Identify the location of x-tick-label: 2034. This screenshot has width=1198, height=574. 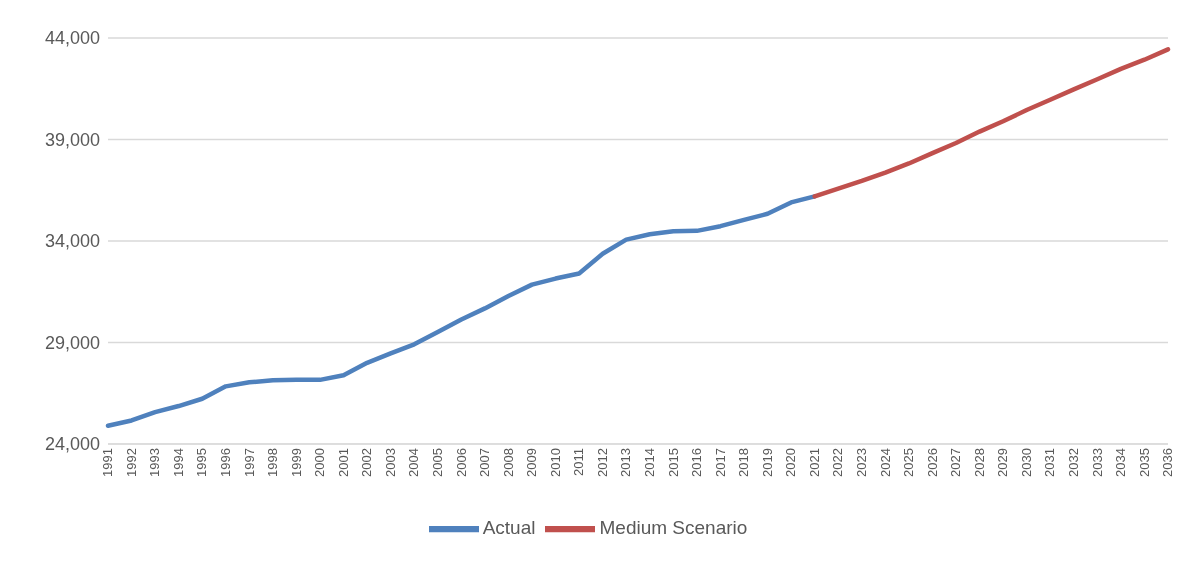
(1121, 462).